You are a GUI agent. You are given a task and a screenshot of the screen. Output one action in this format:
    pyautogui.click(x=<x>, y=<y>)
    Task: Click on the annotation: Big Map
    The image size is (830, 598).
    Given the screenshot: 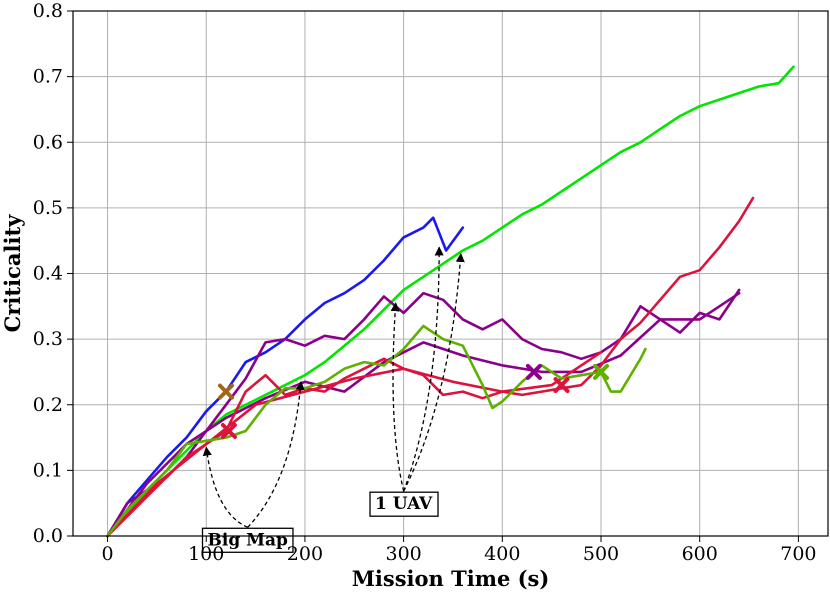 What is the action you would take?
    pyautogui.click(x=253, y=466)
    